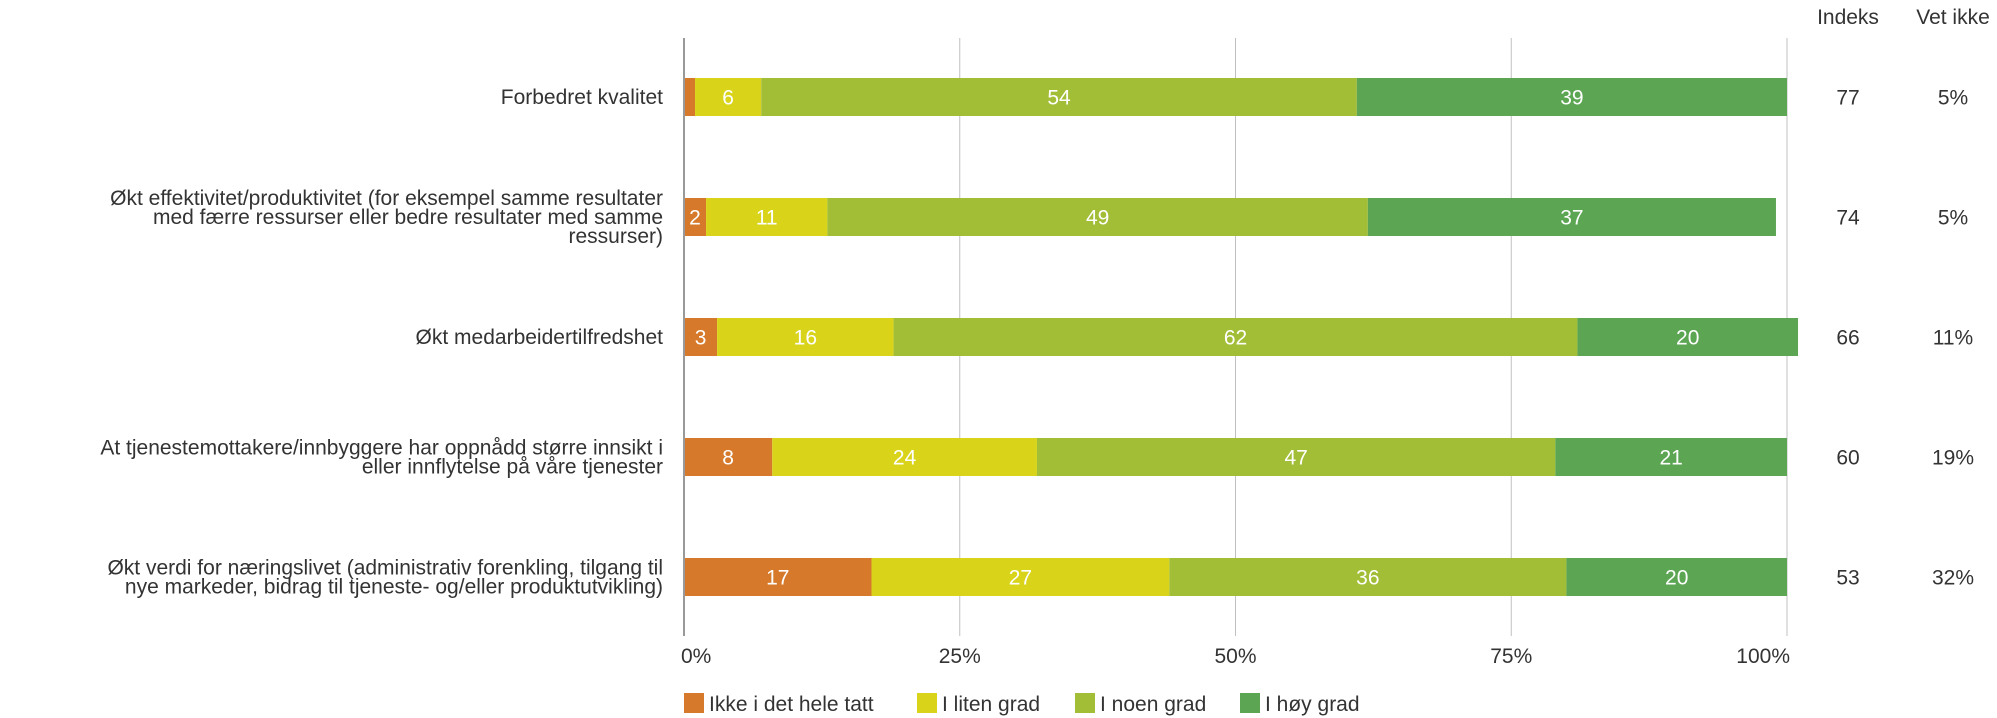 This screenshot has width=1997, height=718. I want to click on extra-columns: Indeks 77 74 66 60 53 Vet ikke 5% 5% 11% 19% 32%, so click(1903, 298).